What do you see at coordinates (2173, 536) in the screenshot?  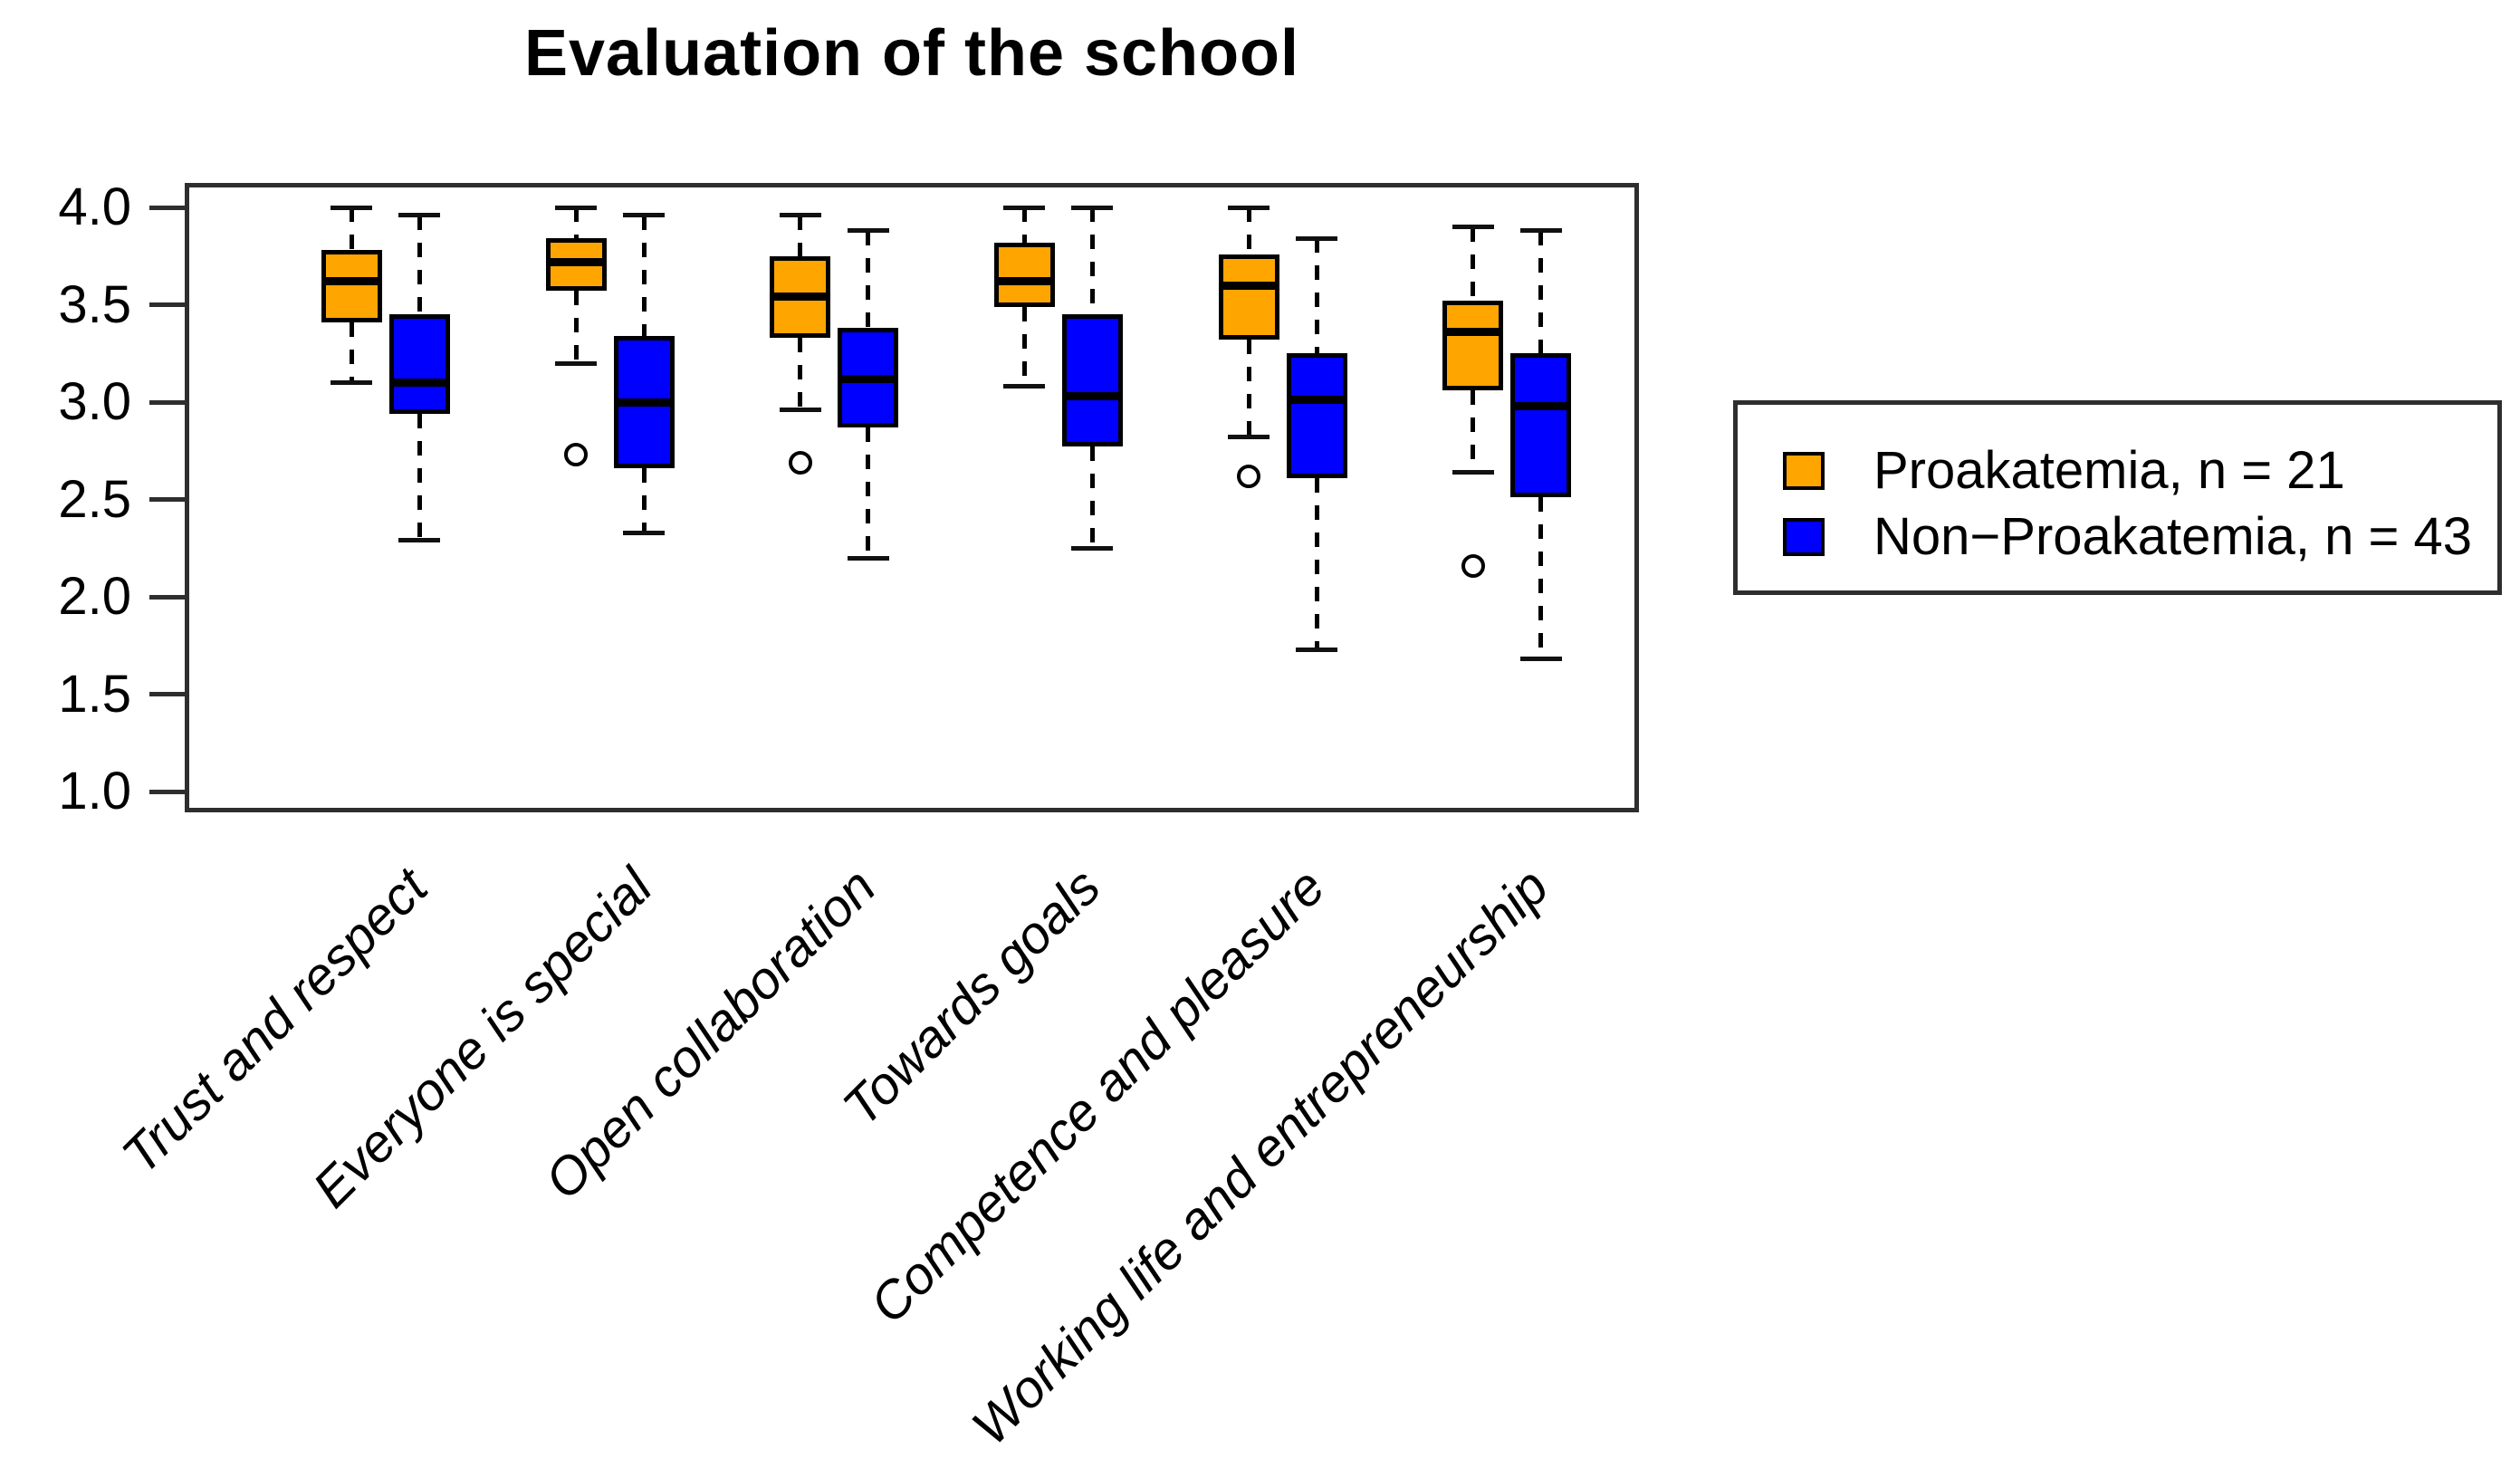 I see `legend-label: Non−Proakatemia, n = 43` at bounding box center [2173, 536].